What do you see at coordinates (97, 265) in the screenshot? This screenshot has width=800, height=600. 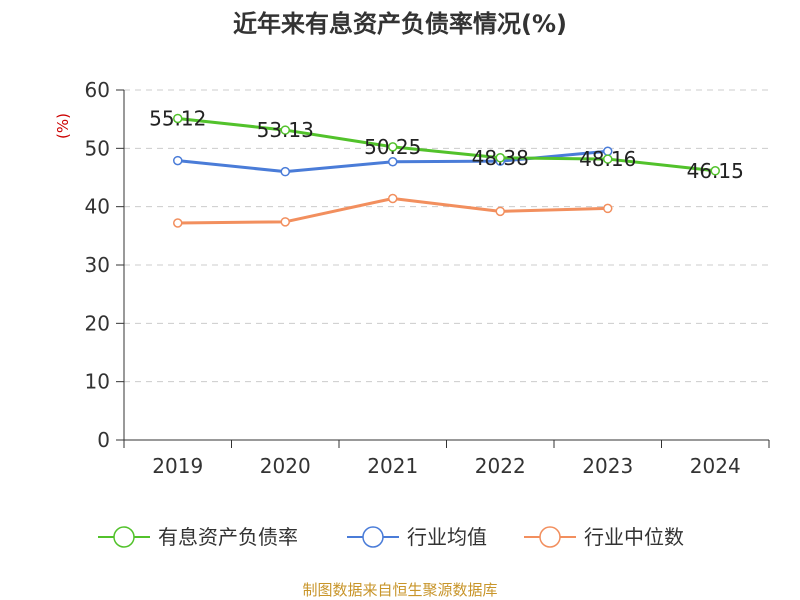 I see `y-tick-label: 30` at bounding box center [97, 265].